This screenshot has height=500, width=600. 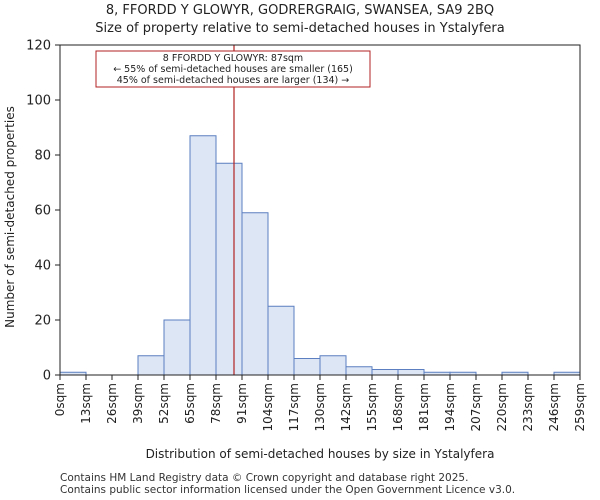 I want to click on x-tick-label-78sqm: 78sqm, so click(x=216, y=403).